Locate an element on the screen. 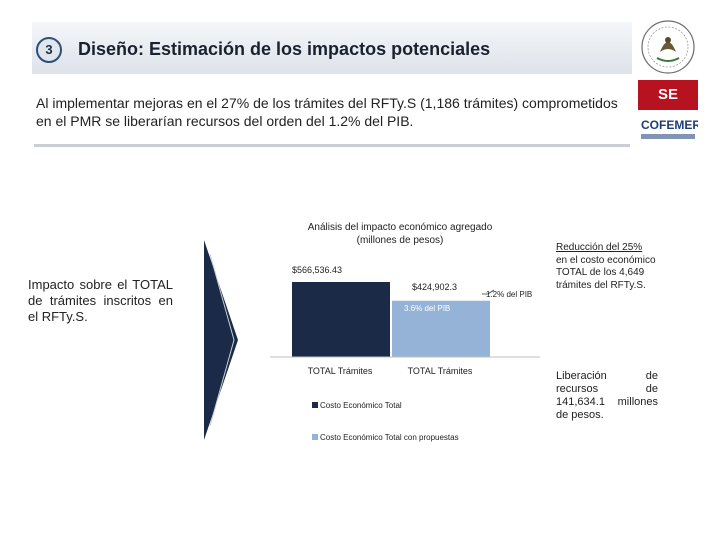  data-label-total: $566,536.43 is located at coordinates (317, 270).